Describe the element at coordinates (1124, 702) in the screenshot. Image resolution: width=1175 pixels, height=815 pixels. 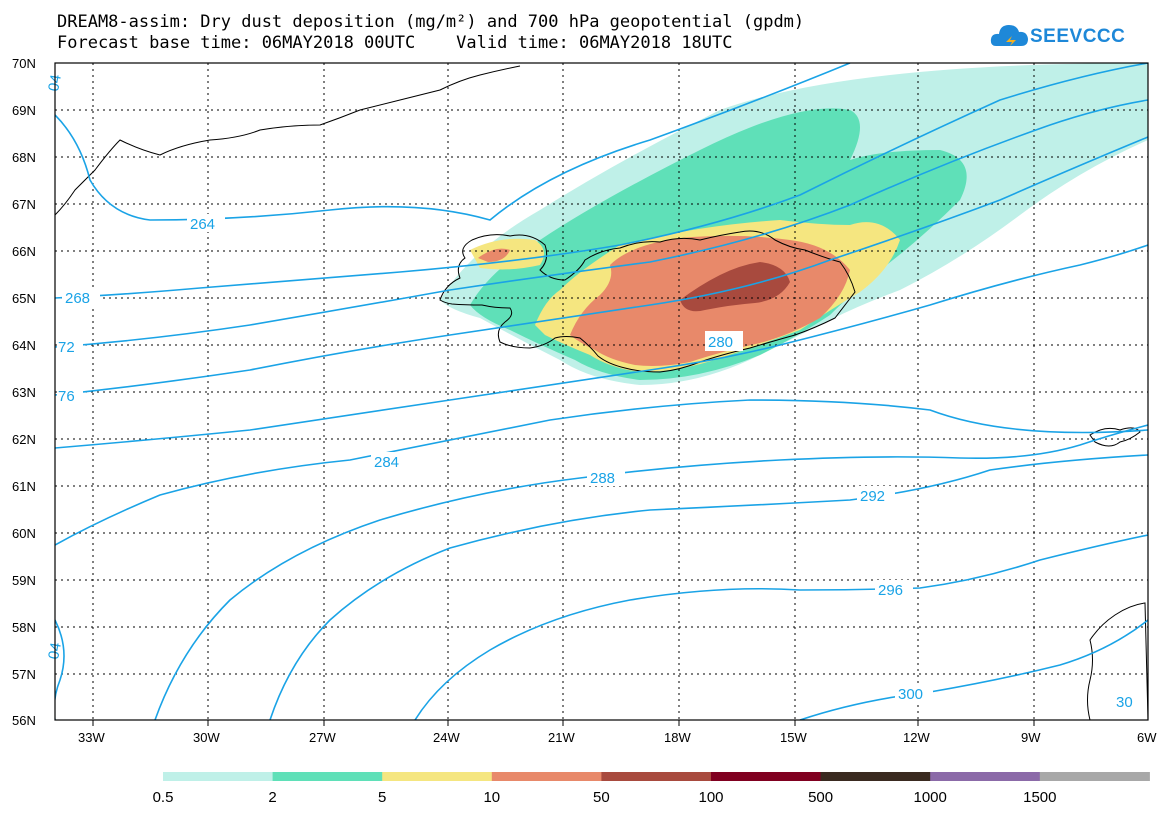
I see `contour-label: 30` at that location.